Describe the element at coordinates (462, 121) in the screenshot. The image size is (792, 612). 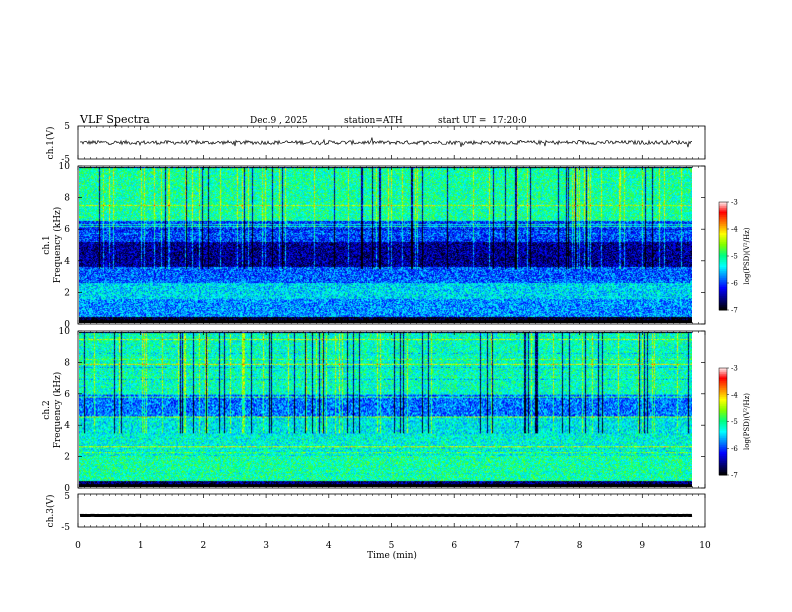
I see `header-start-label: start UT =` at that location.